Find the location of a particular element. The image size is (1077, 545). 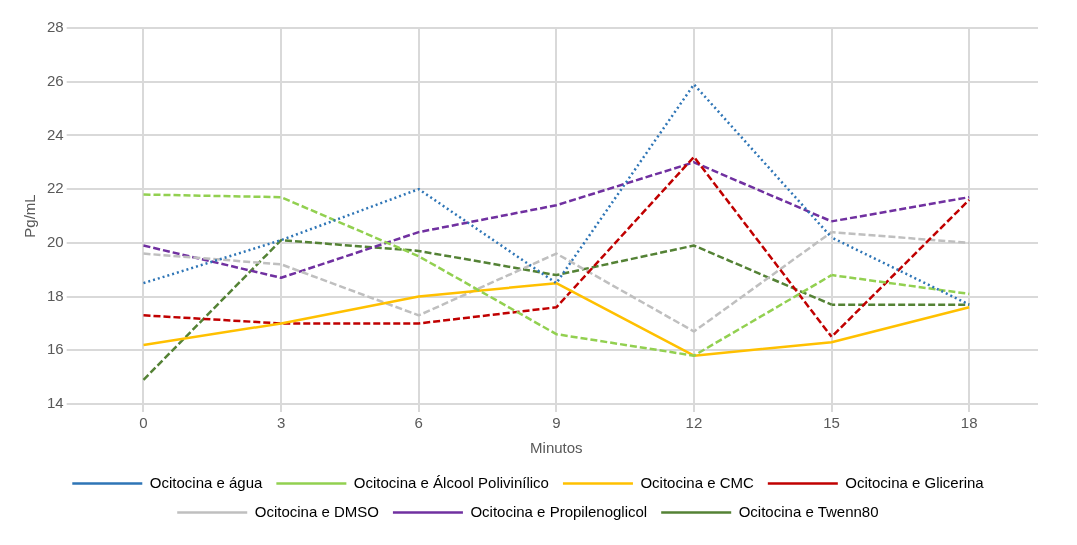

x-tick-label: 15 is located at coordinates (831, 423).